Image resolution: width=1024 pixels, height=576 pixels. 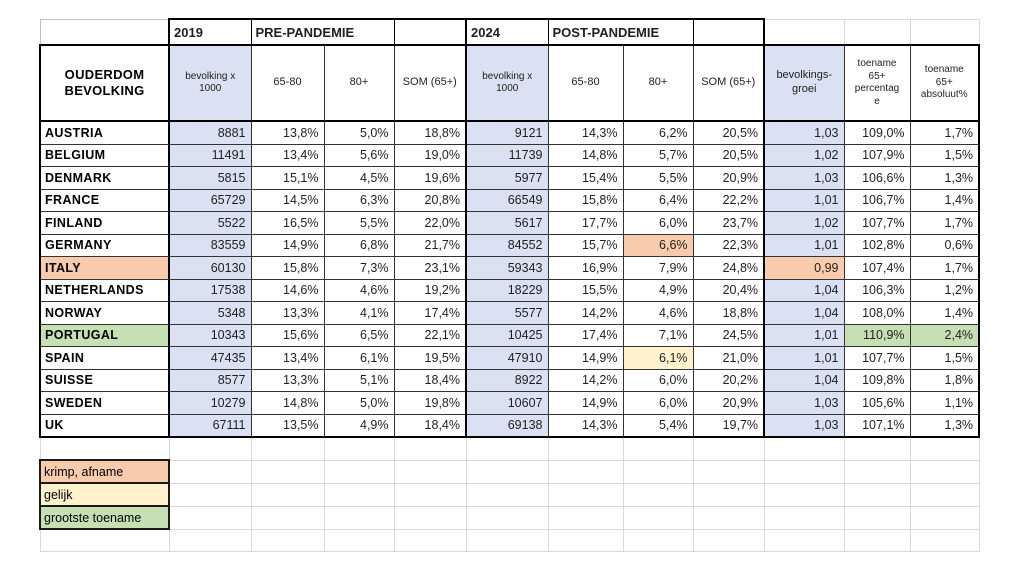 I want to click on value-cell: 7,3%, so click(x=359, y=268).